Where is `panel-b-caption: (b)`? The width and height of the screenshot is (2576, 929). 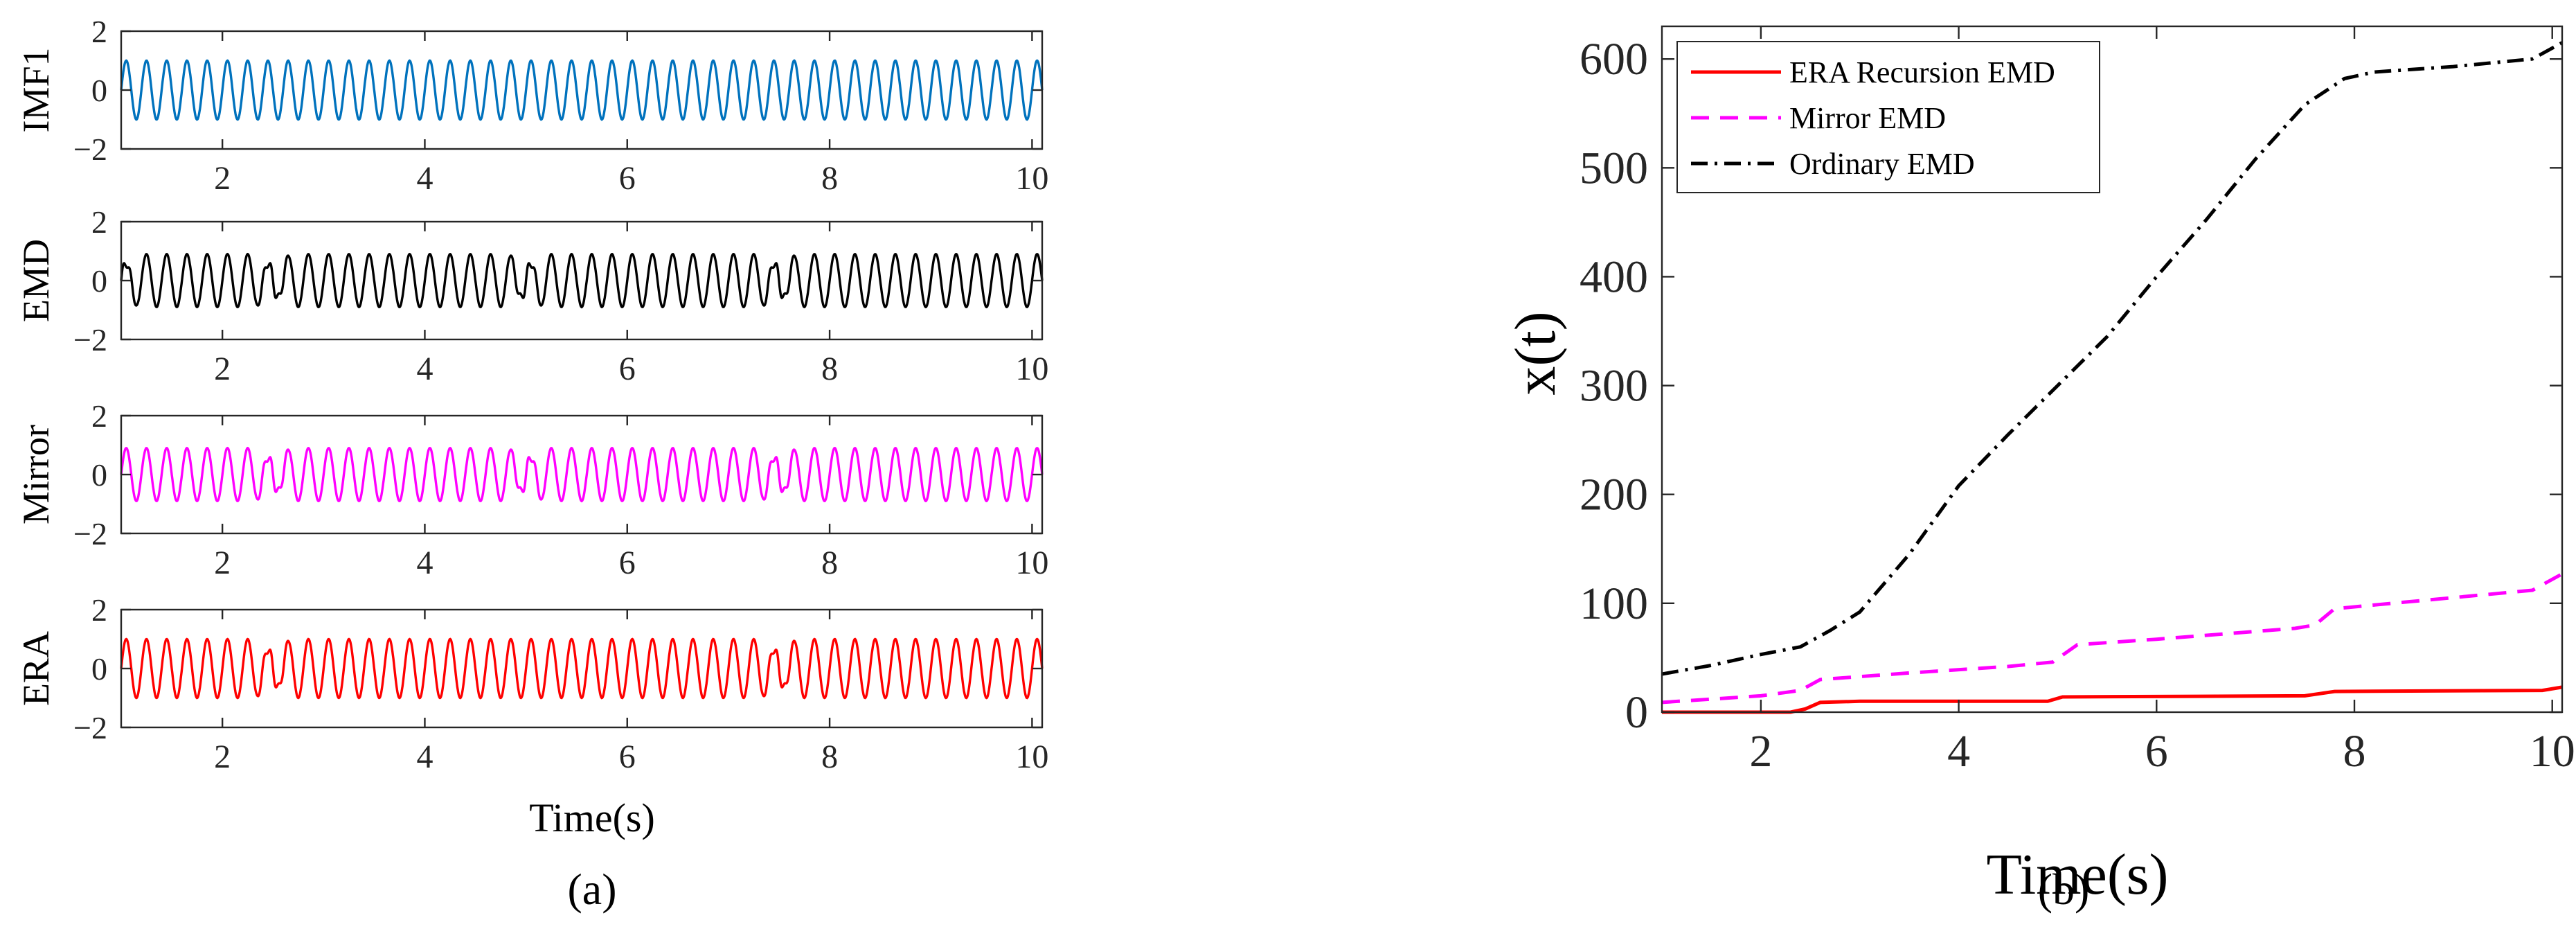
panel-b-caption: (b) is located at coordinates (2064, 889).